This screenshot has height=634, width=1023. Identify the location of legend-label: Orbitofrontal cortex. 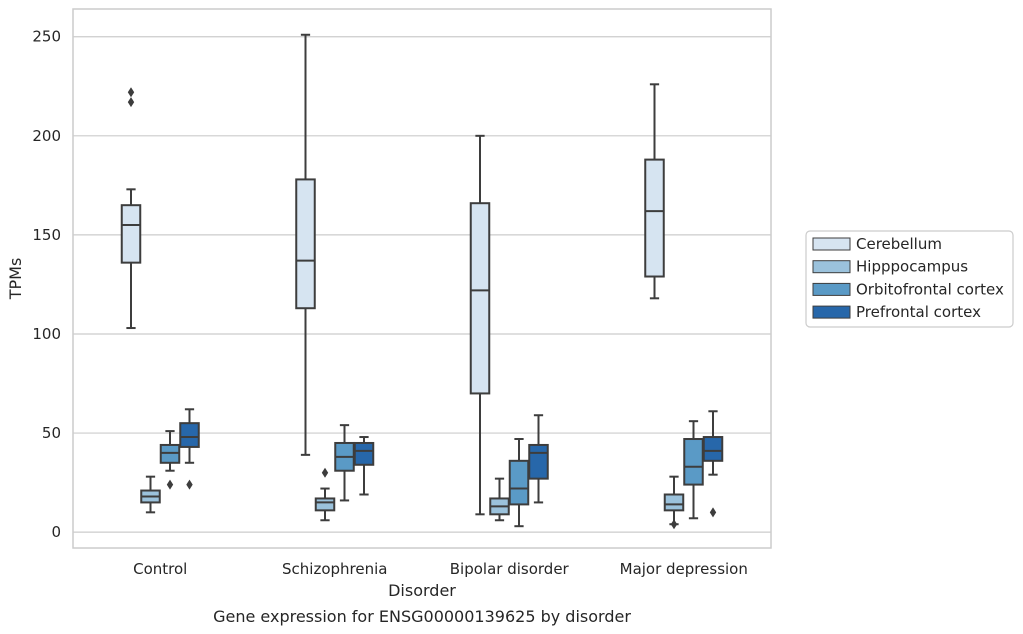
(930, 289).